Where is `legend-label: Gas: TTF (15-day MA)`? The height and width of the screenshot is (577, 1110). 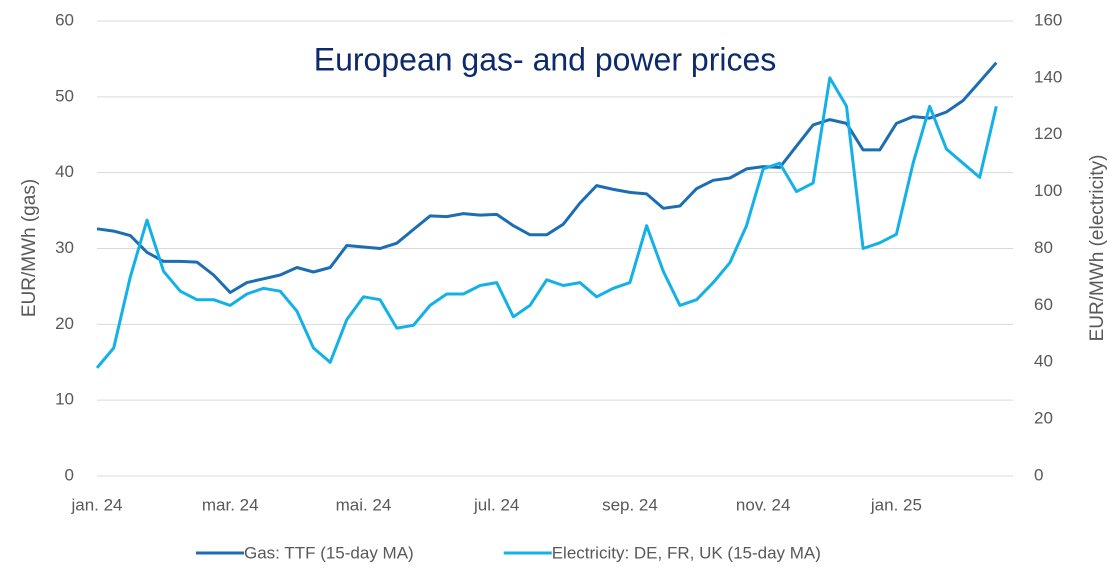
legend-label: Gas: TTF (15-day MA) is located at coordinates (329, 552).